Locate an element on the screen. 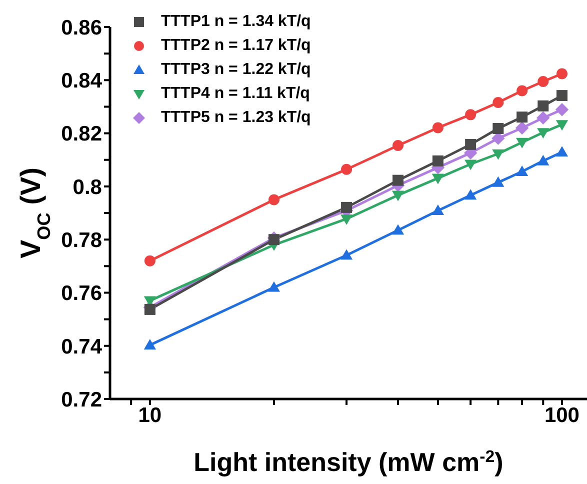 The height and width of the screenshot is (484, 587). y-tick-label: 0.84 is located at coordinates (81, 81).